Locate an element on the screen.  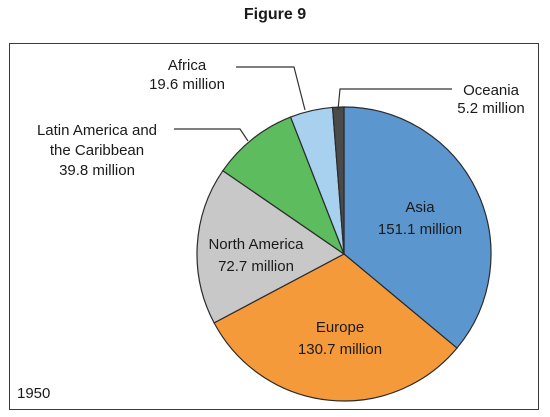
leader-lines is located at coordinates (313, 104).